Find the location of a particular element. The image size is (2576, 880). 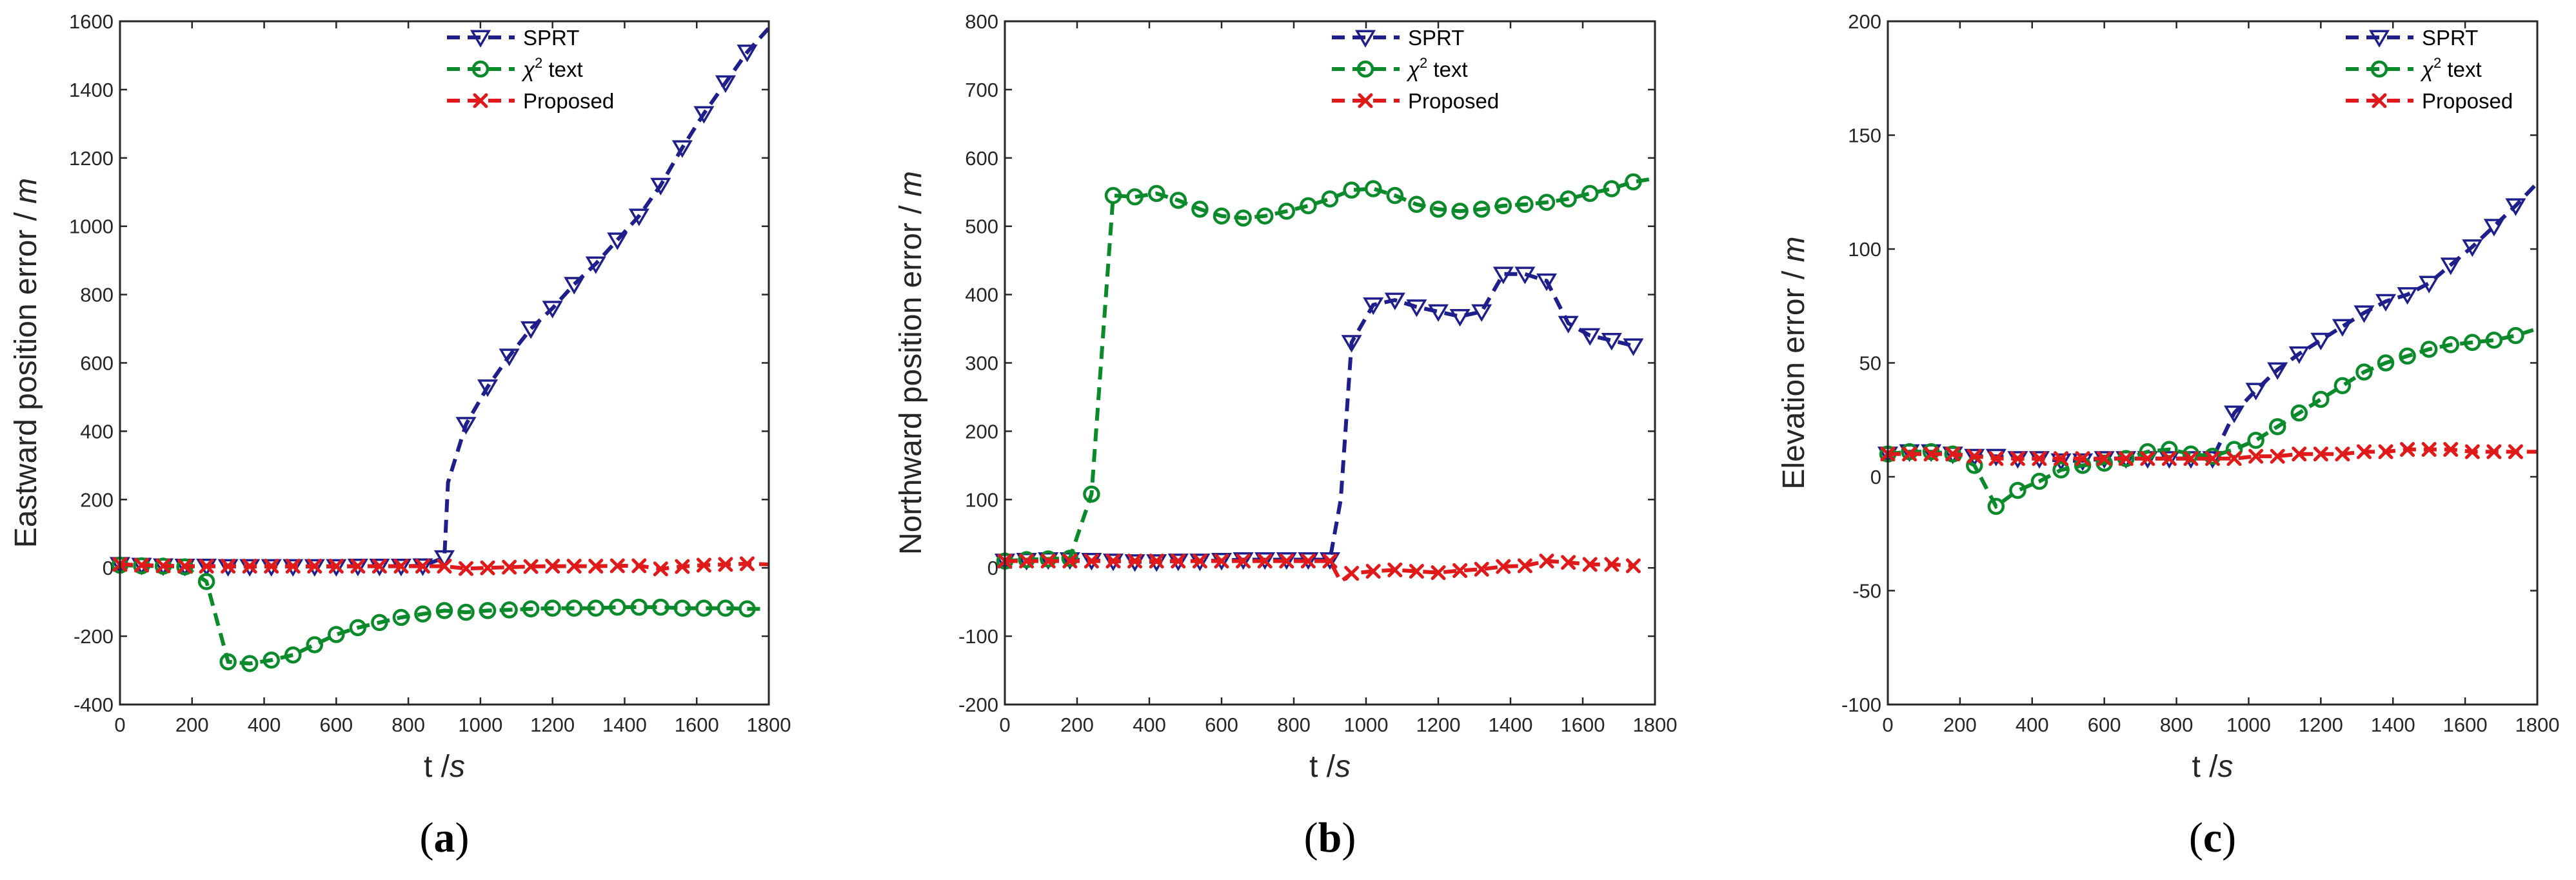

x-tick-label: 0 is located at coordinates (1004, 725).